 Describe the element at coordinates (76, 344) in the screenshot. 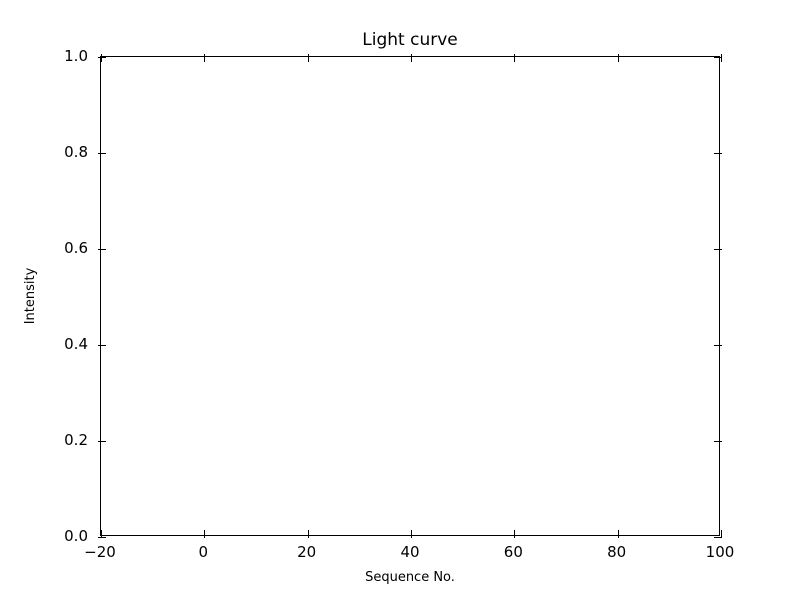

I see `y-tick-label: 0.4` at that location.